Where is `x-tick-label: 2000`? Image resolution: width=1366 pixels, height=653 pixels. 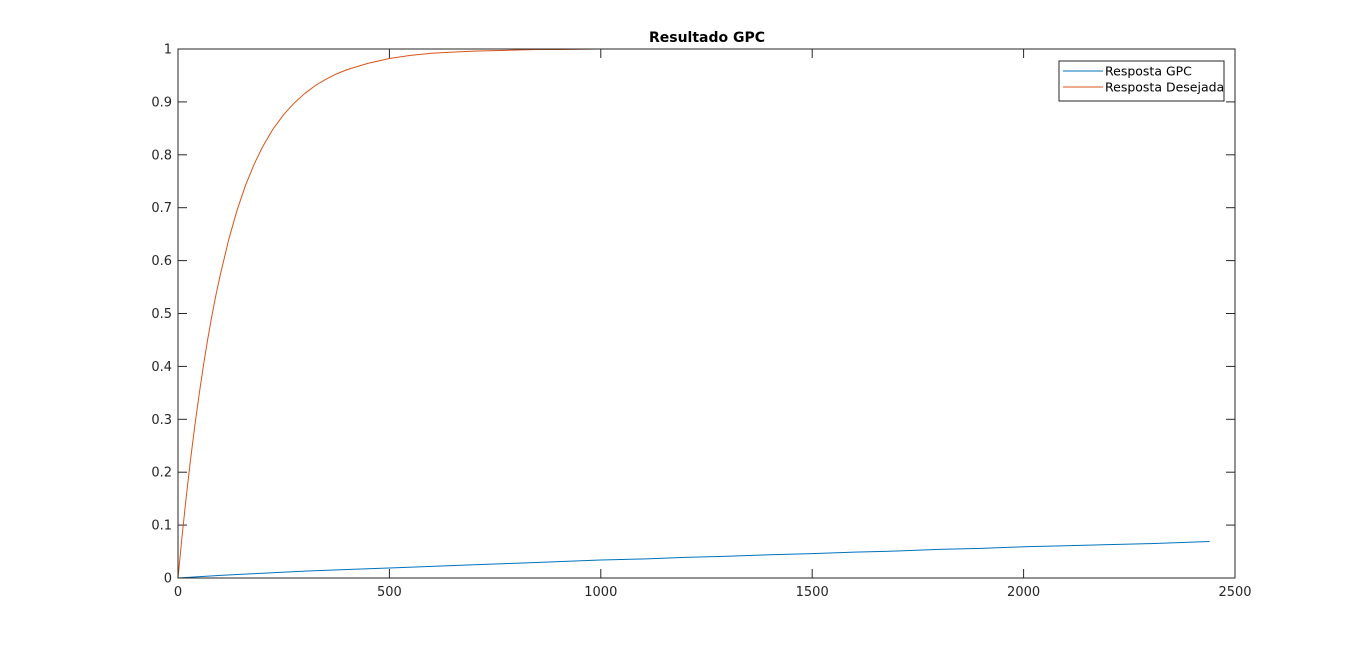 x-tick-label: 2000 is located at coordinates (1023, 592).